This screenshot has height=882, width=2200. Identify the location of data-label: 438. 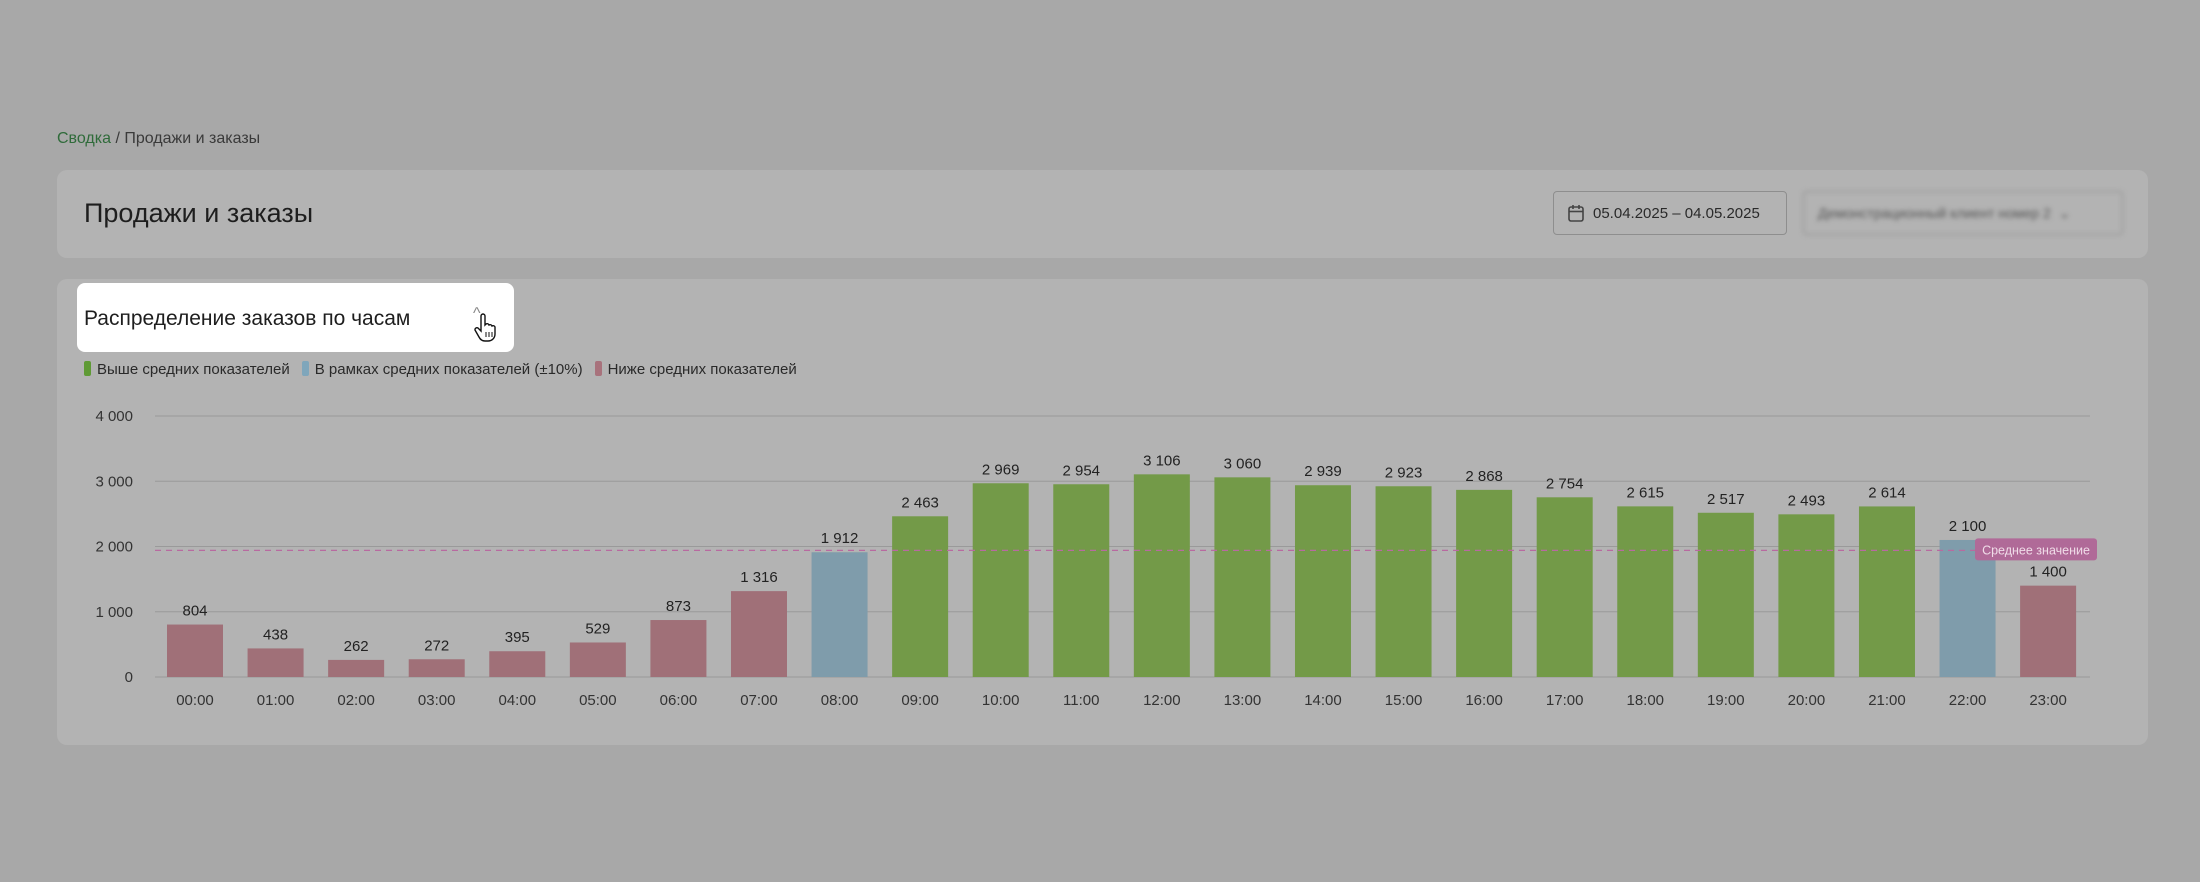
(275, 634).